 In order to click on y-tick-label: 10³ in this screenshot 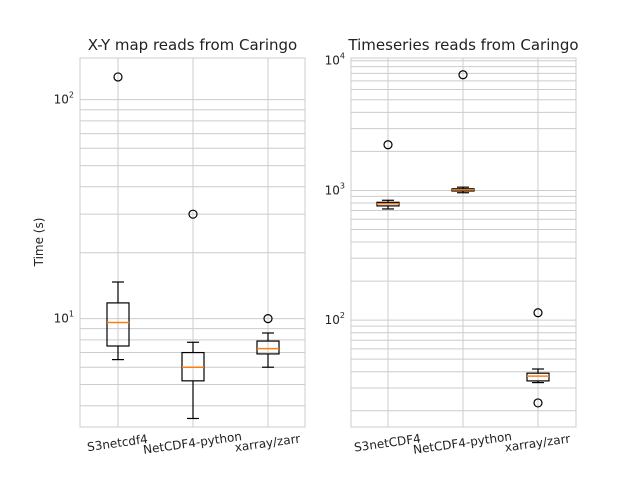, I will do `click(335, 189)`.